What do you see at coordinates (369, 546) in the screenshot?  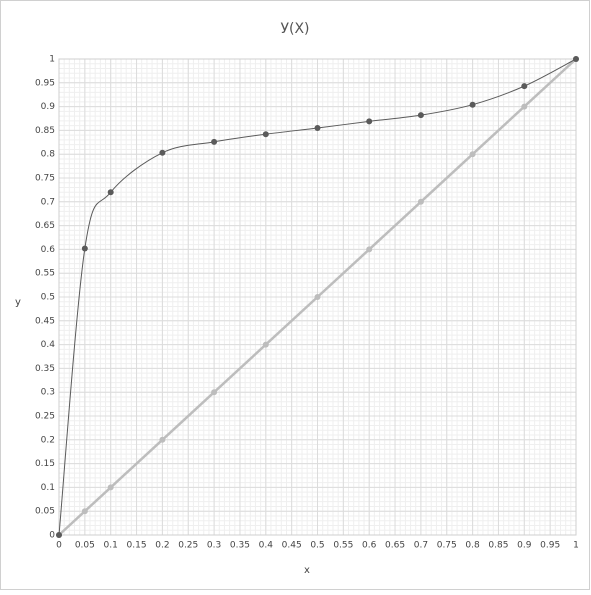 I see `x-tick-label: 0.6` at bounding box center [369, 546].